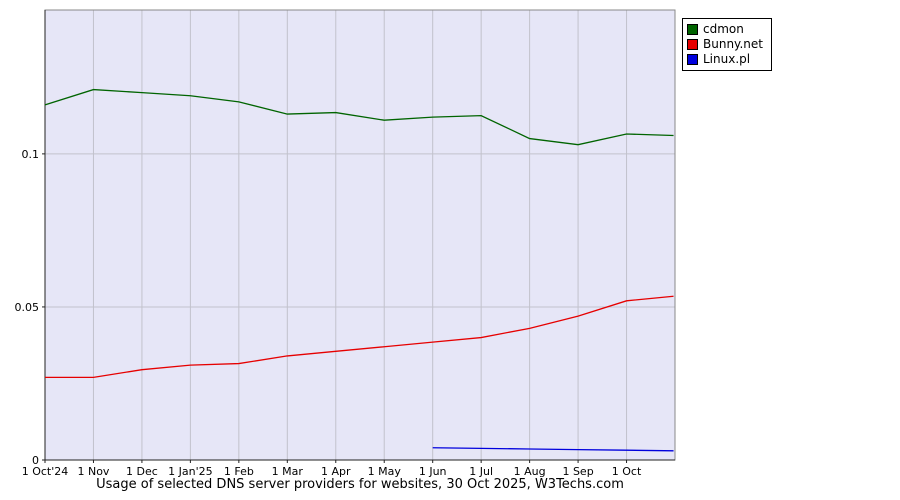  I want to click on y-tick-label: 0.05, so click(27, 307).